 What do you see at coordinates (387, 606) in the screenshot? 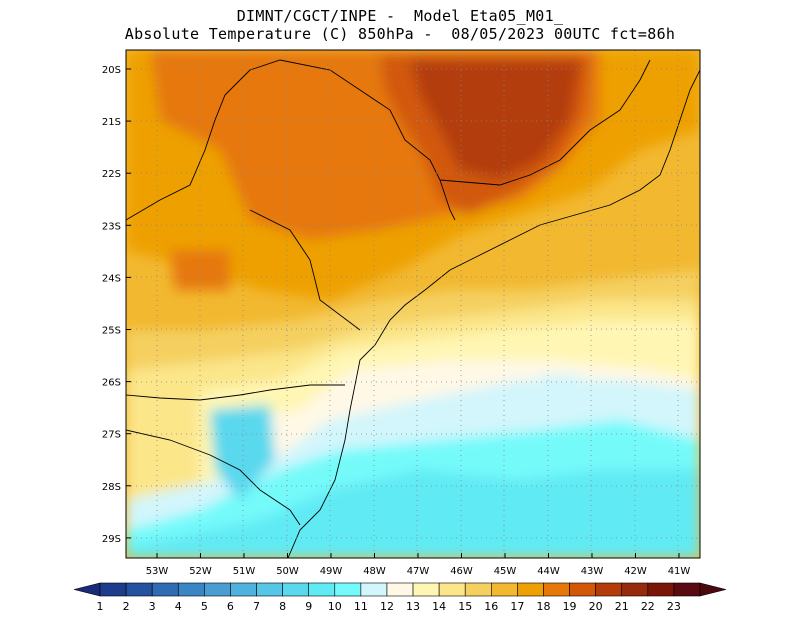
I see `colorbar-label-12: 12` at bounding box center [387, 606].